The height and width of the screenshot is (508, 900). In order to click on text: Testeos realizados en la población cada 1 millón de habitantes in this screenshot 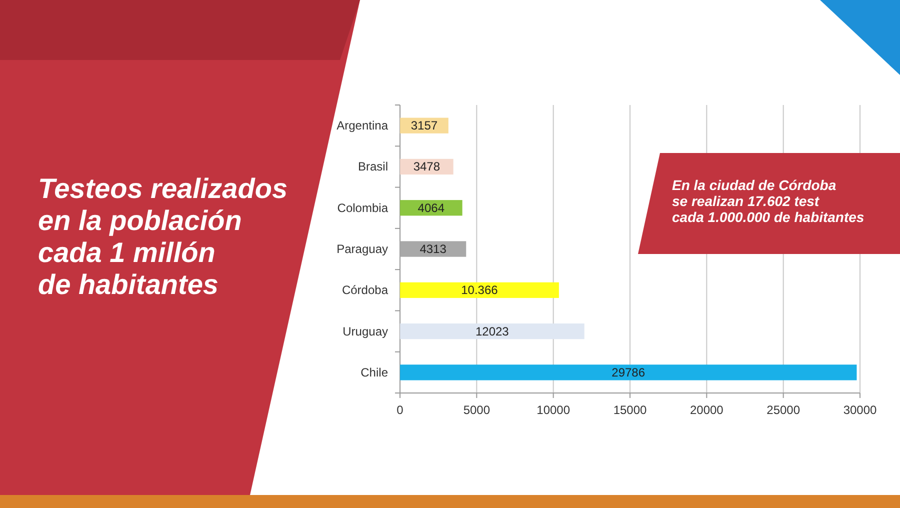, I will do `click(163, 236)`.